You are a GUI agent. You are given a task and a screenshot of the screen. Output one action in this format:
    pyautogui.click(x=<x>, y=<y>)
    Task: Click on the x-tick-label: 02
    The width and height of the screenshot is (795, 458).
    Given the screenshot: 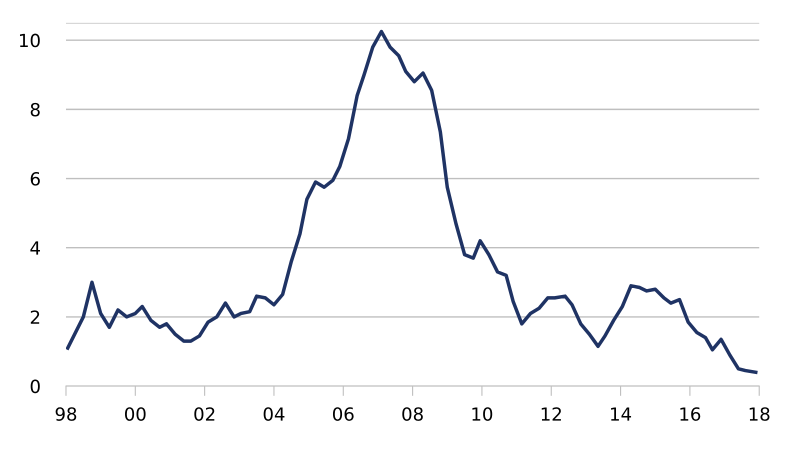 What is the action you would take?
    pyautogui.click(x=204, y=414)
    